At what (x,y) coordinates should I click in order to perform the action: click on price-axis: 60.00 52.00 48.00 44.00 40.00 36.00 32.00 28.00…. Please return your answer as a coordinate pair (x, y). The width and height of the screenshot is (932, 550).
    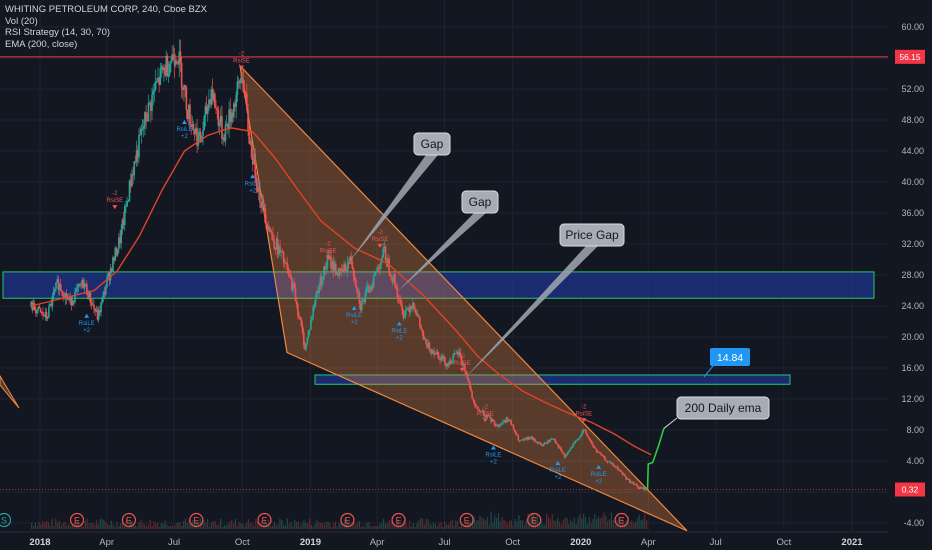
    Looking at the image, I should click on (910, 275).